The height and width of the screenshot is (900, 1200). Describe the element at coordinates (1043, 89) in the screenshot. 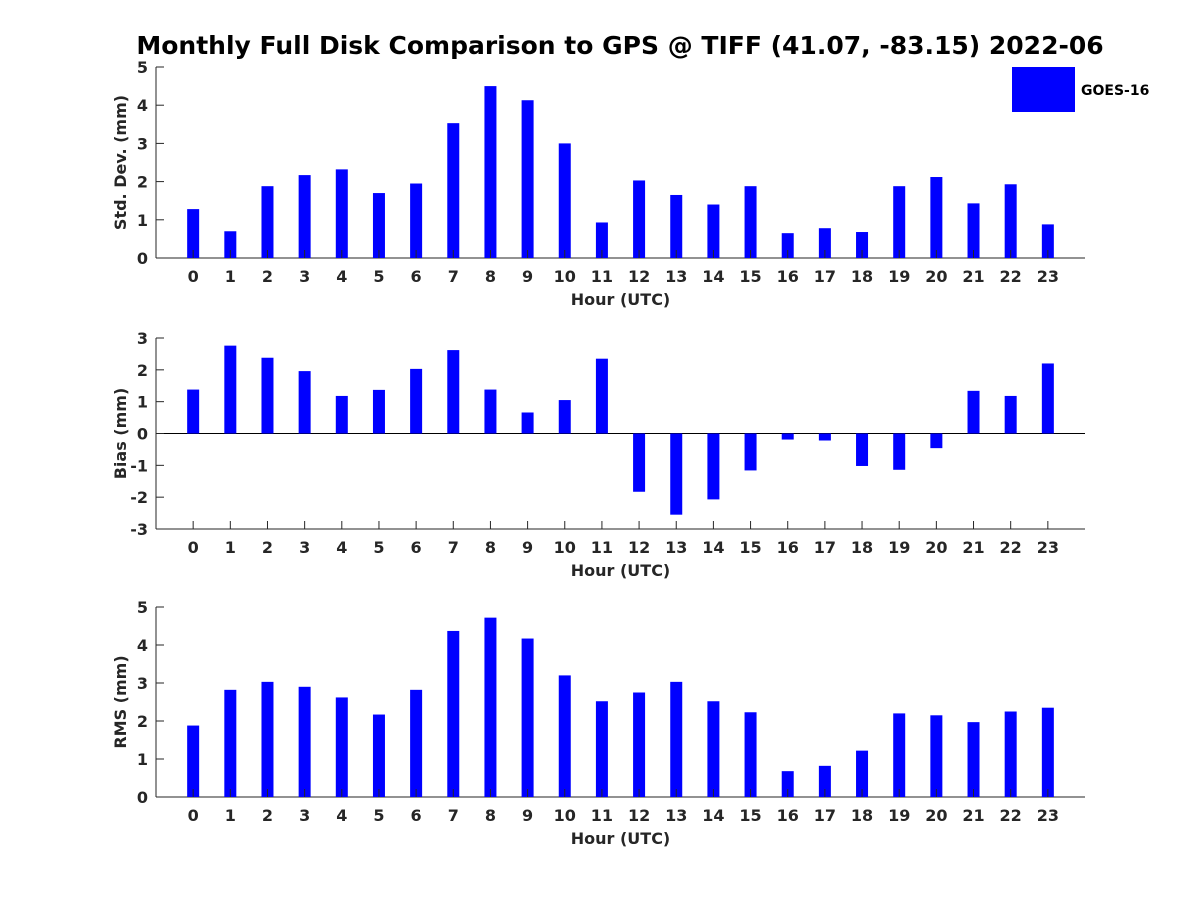

I see `legend-swatch` at that location.